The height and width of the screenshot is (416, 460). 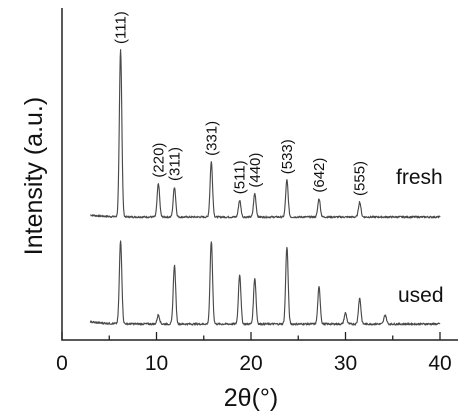 What do you see at coordinates (240, 177) in the screenshot?
I see `peak-label: (511)` at bounding box center [240, 177].